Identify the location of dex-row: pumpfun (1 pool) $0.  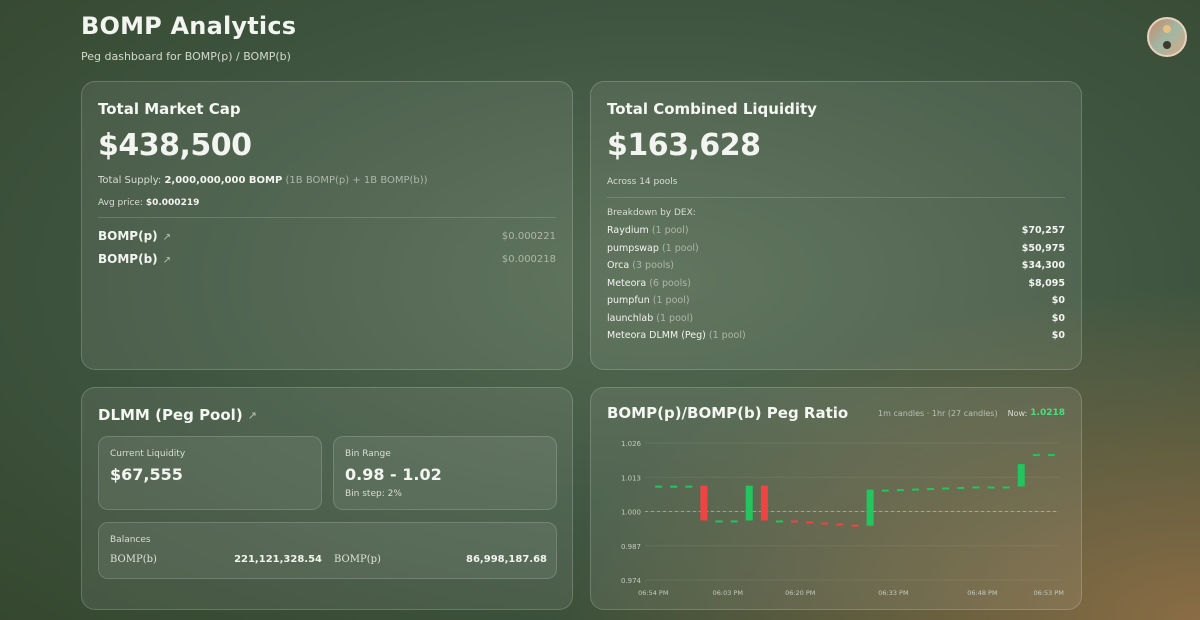
(836, 300).